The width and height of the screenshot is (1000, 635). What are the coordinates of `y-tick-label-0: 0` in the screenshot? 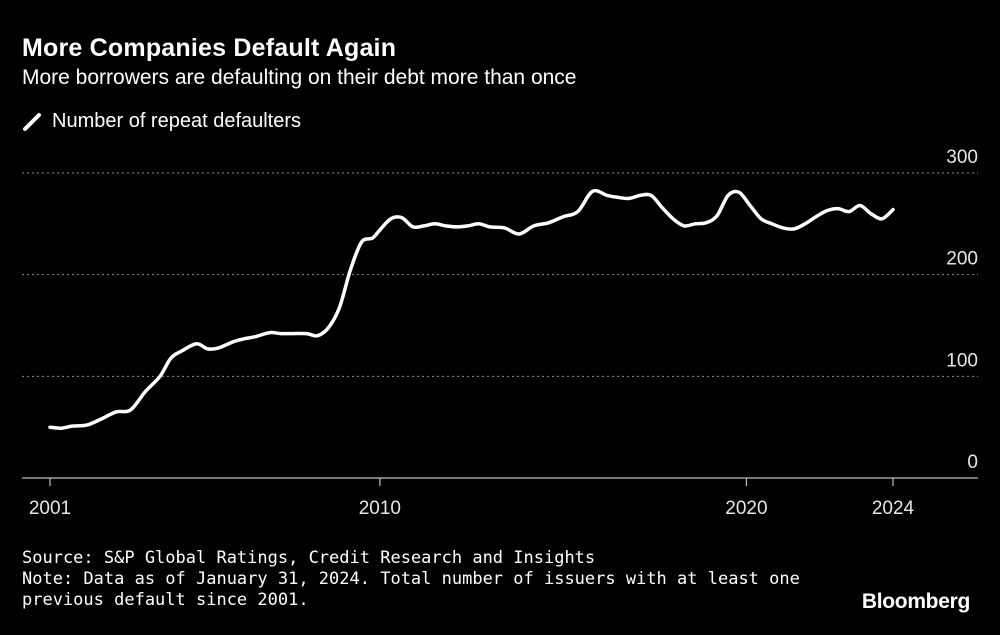 It's located at (972, 462).